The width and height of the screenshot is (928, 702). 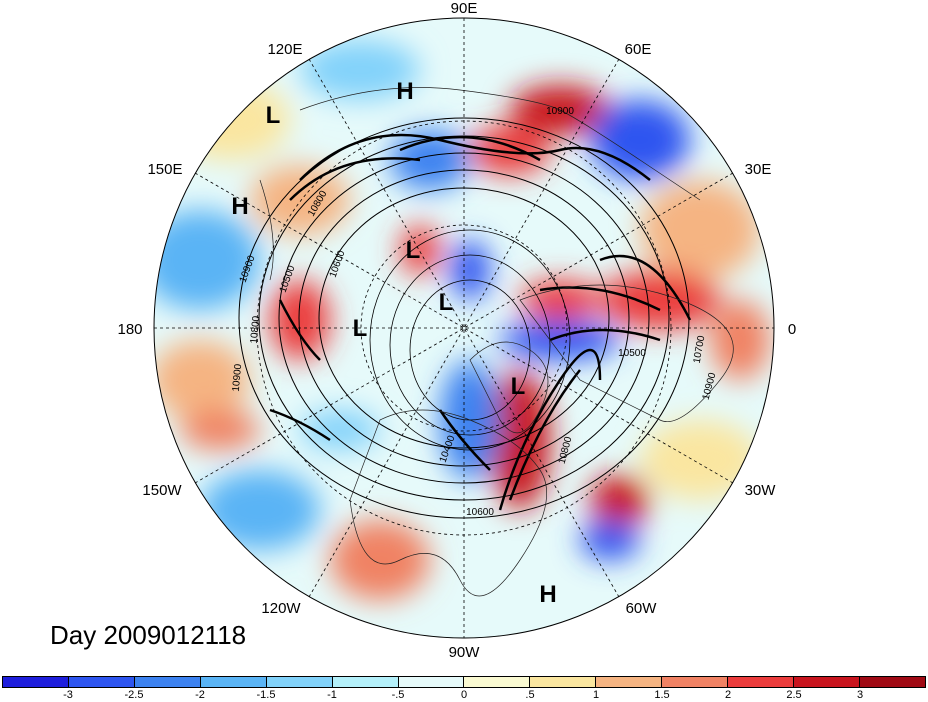 I want to click on colorbar-tick-label: 2, so click(x=728, y=695).